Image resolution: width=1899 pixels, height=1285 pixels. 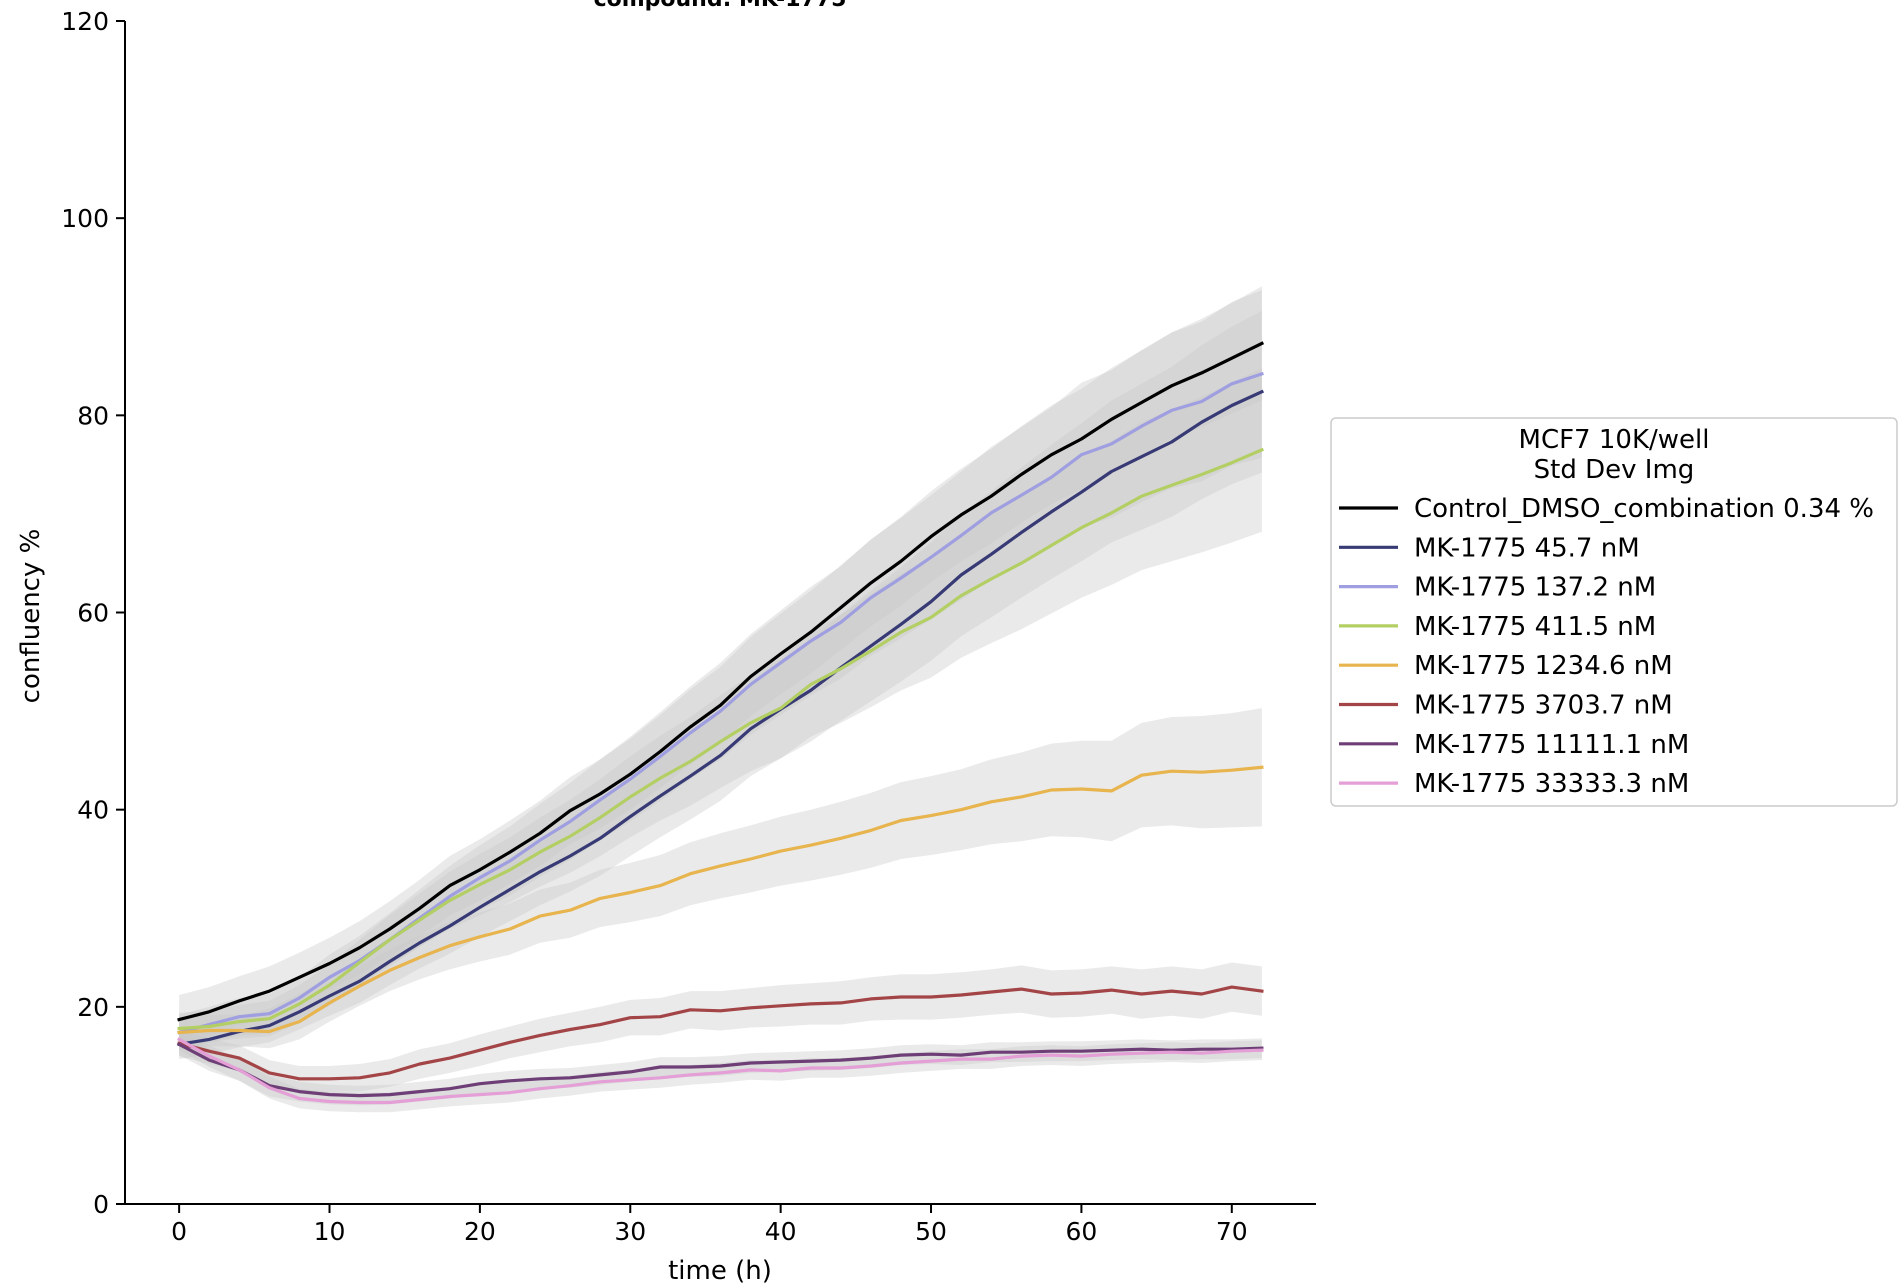 I want to click on y-tick-label: 80, so click(x=93, y=415).